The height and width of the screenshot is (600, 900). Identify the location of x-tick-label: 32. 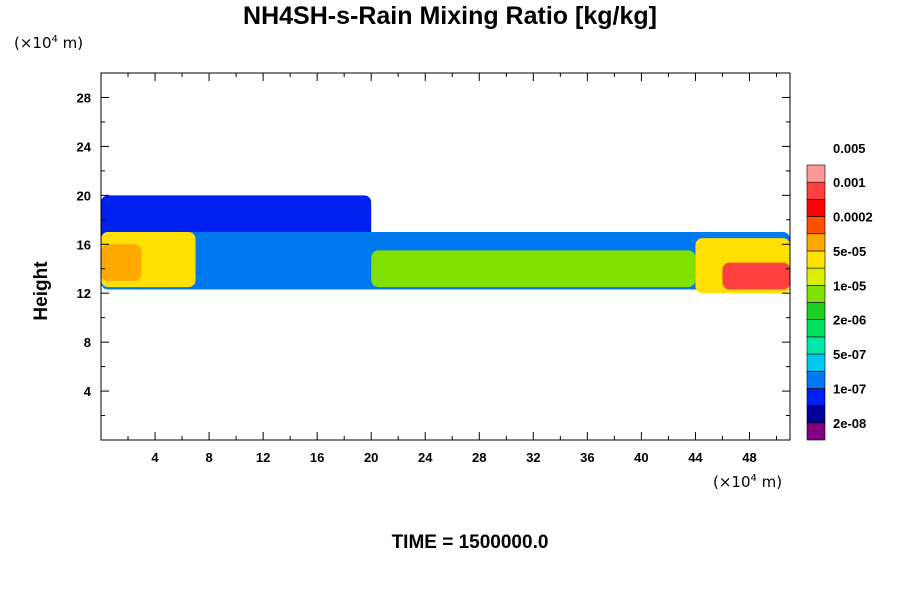
(533, 457).